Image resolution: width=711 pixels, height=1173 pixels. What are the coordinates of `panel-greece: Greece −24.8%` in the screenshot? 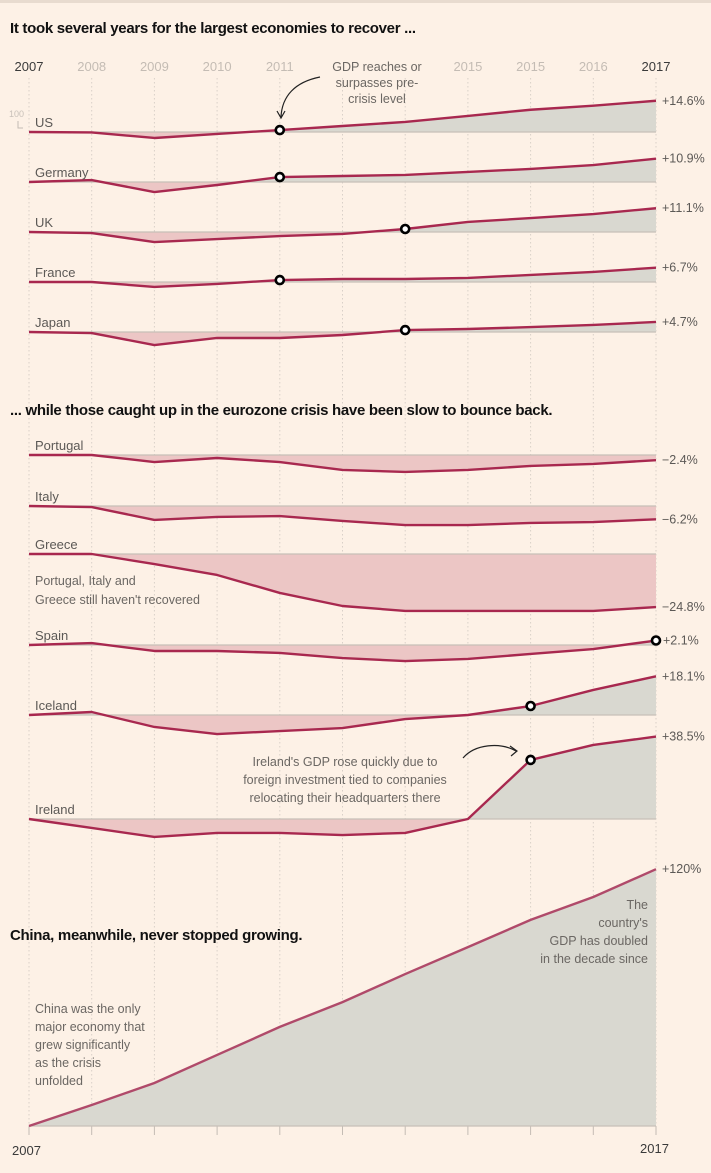 It's located at (367, 575).